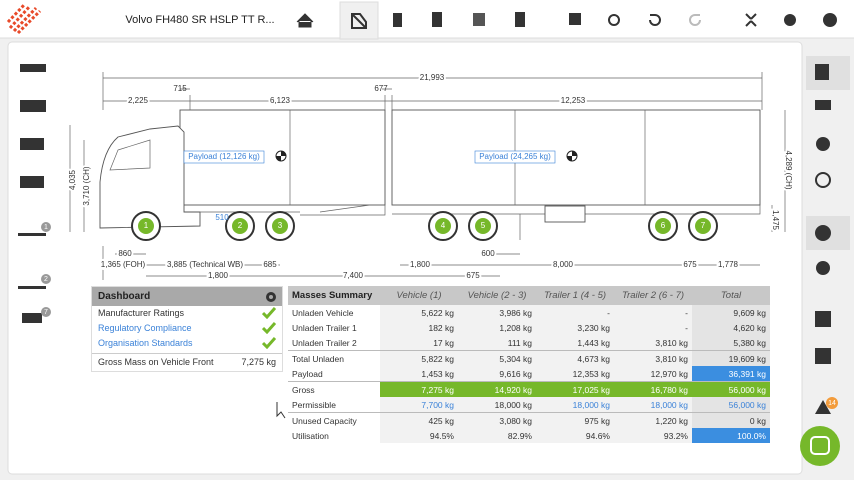  What do you see at coordinates (520, 19) in the screenshot?
I see `pdf-icon` at bounding box center [520, 19].